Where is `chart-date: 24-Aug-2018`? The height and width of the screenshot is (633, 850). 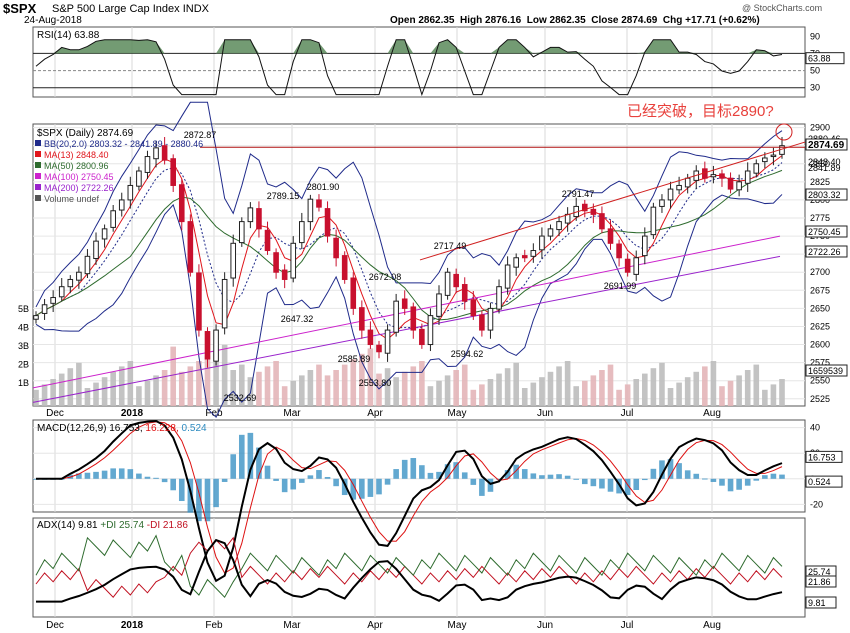
chart-date: 24-Aug-2018 is located at coordinates (53, 20).